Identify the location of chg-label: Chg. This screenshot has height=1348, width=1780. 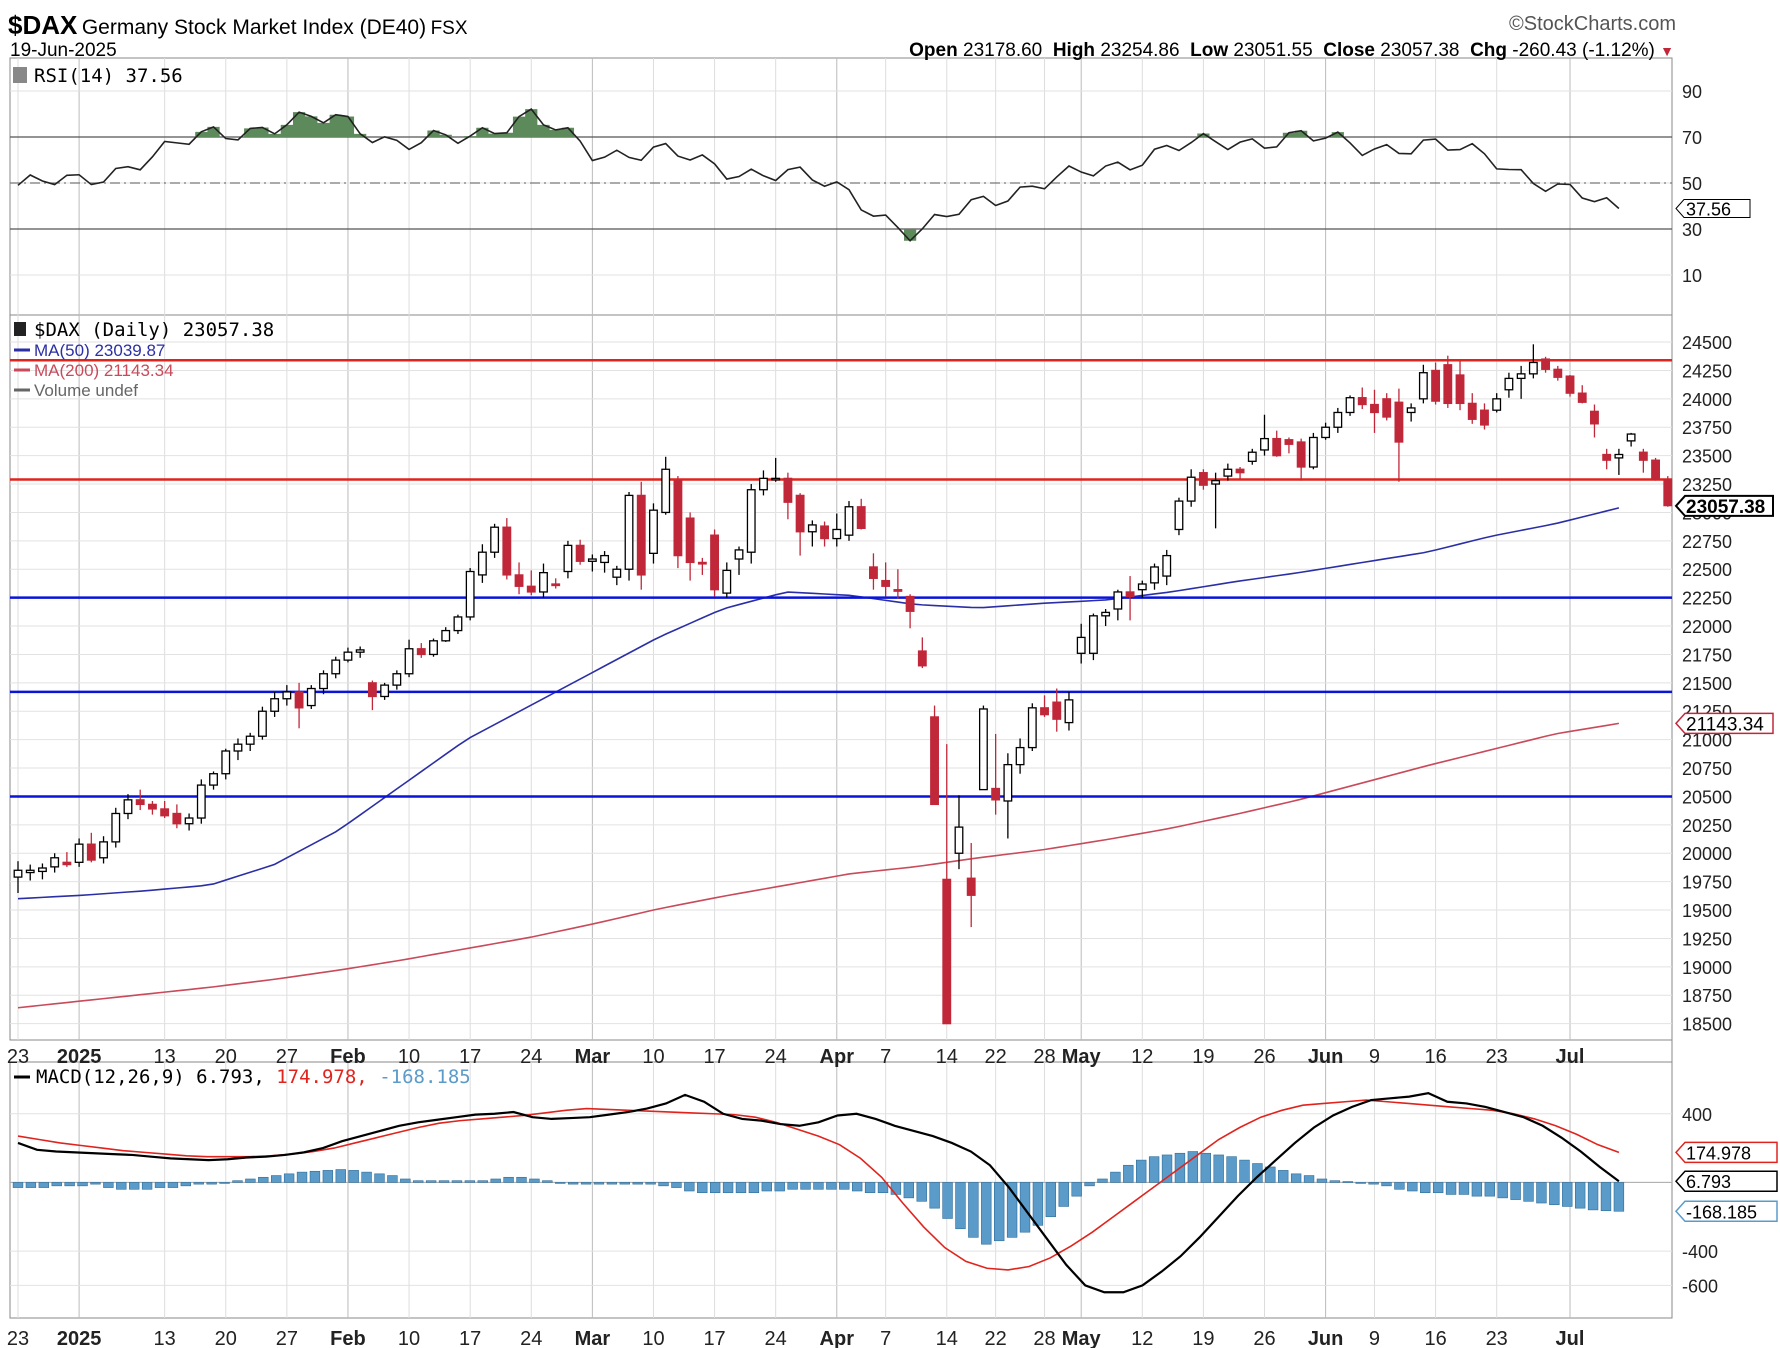
(1488, 50).